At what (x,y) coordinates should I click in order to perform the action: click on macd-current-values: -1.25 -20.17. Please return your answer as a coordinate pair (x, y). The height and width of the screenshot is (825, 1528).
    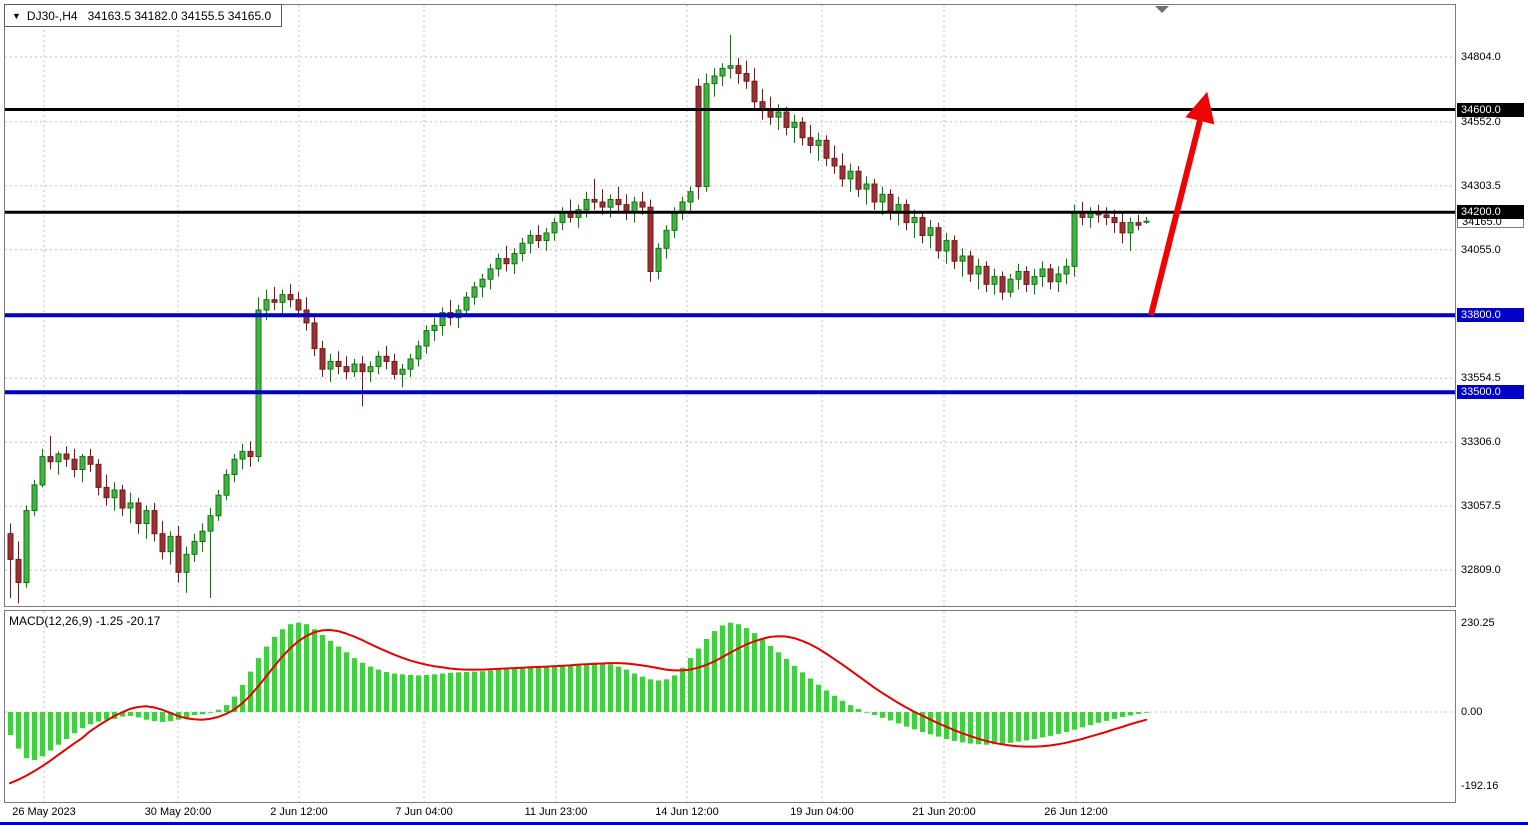
    Looking at the image, I should click on (128, 621).